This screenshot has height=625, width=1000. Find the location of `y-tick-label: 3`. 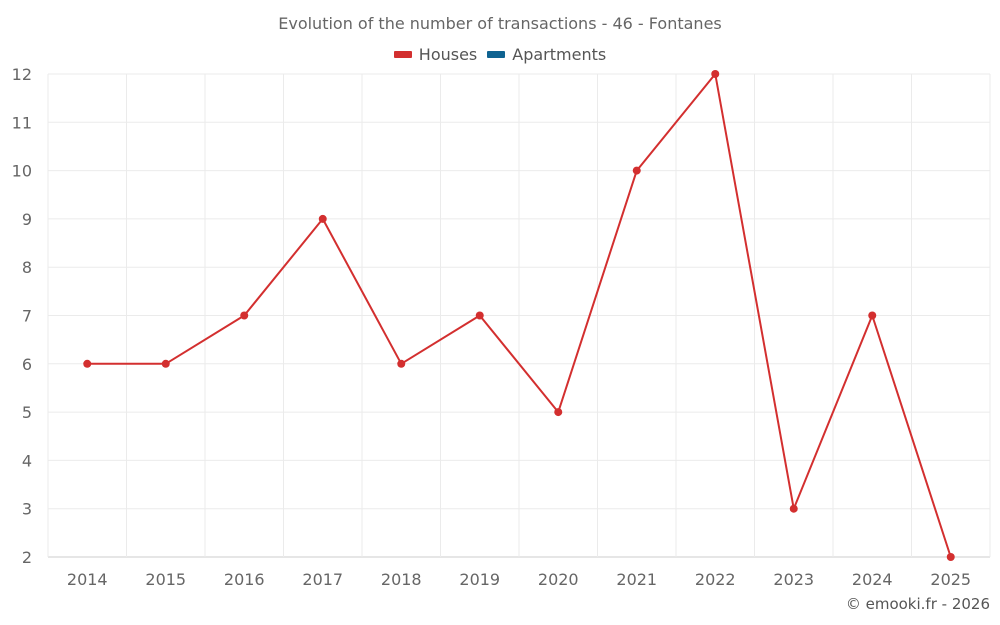

y-tick-label: 3 is located at coordinates (27, 509).